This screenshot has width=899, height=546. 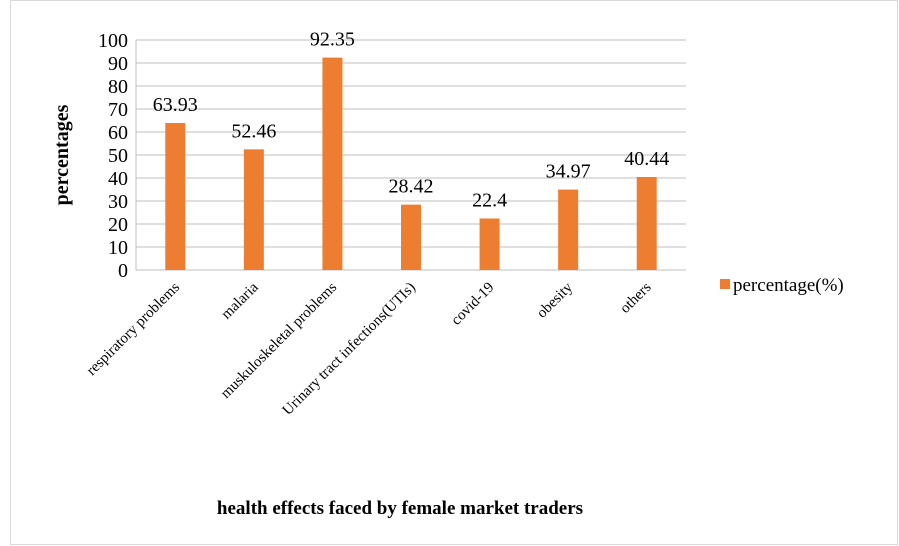 I want to click on data-label: 52.46, so click(x=253, y=131).